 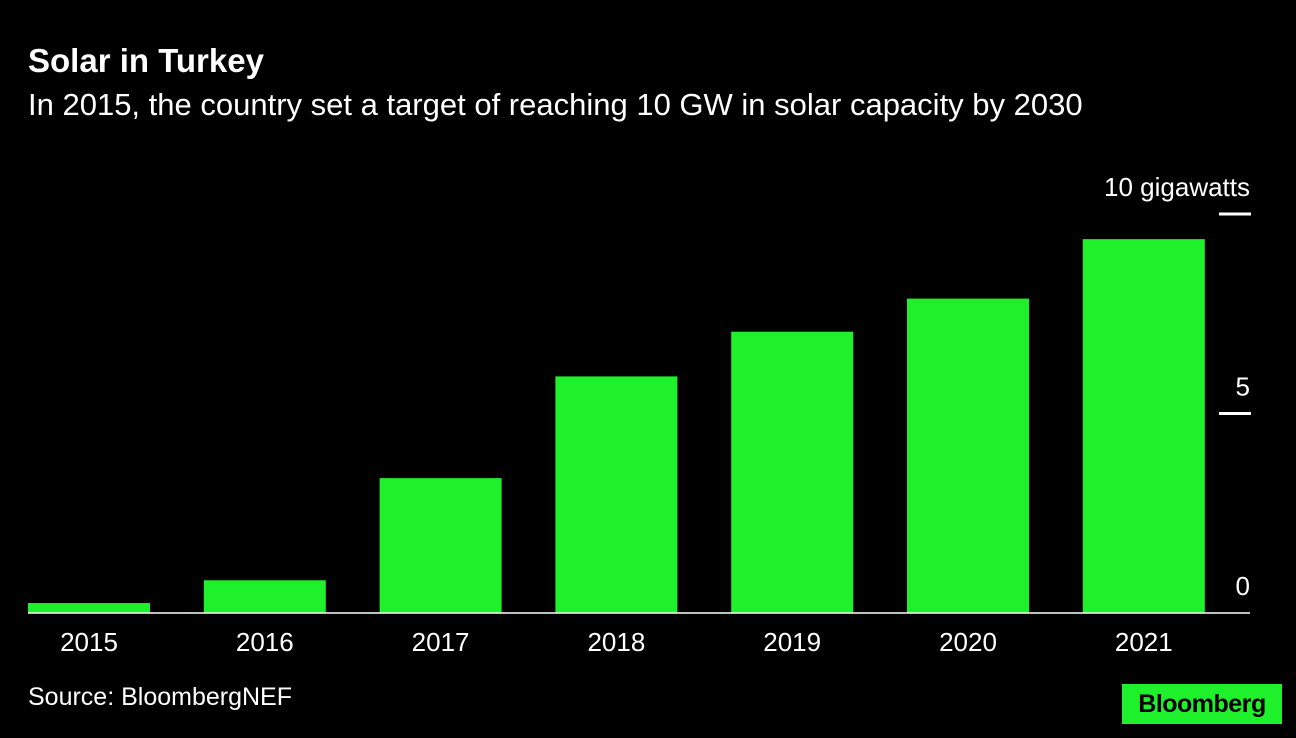 What do you see at coordinates (264, 596) in the screenshot?
I see `bar-2016` at bounding box center [264, 596].